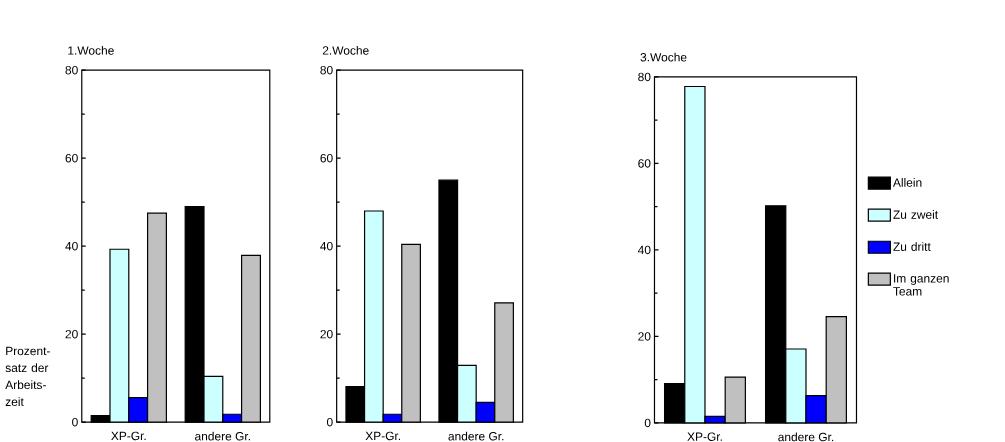 Image resolution: width=1005 pixels, height=442 pixels. What do you see at coordinates (345, 50) in the screenshot?
I see `chart-title: 2.Woche` at bounding box center [345, 50].